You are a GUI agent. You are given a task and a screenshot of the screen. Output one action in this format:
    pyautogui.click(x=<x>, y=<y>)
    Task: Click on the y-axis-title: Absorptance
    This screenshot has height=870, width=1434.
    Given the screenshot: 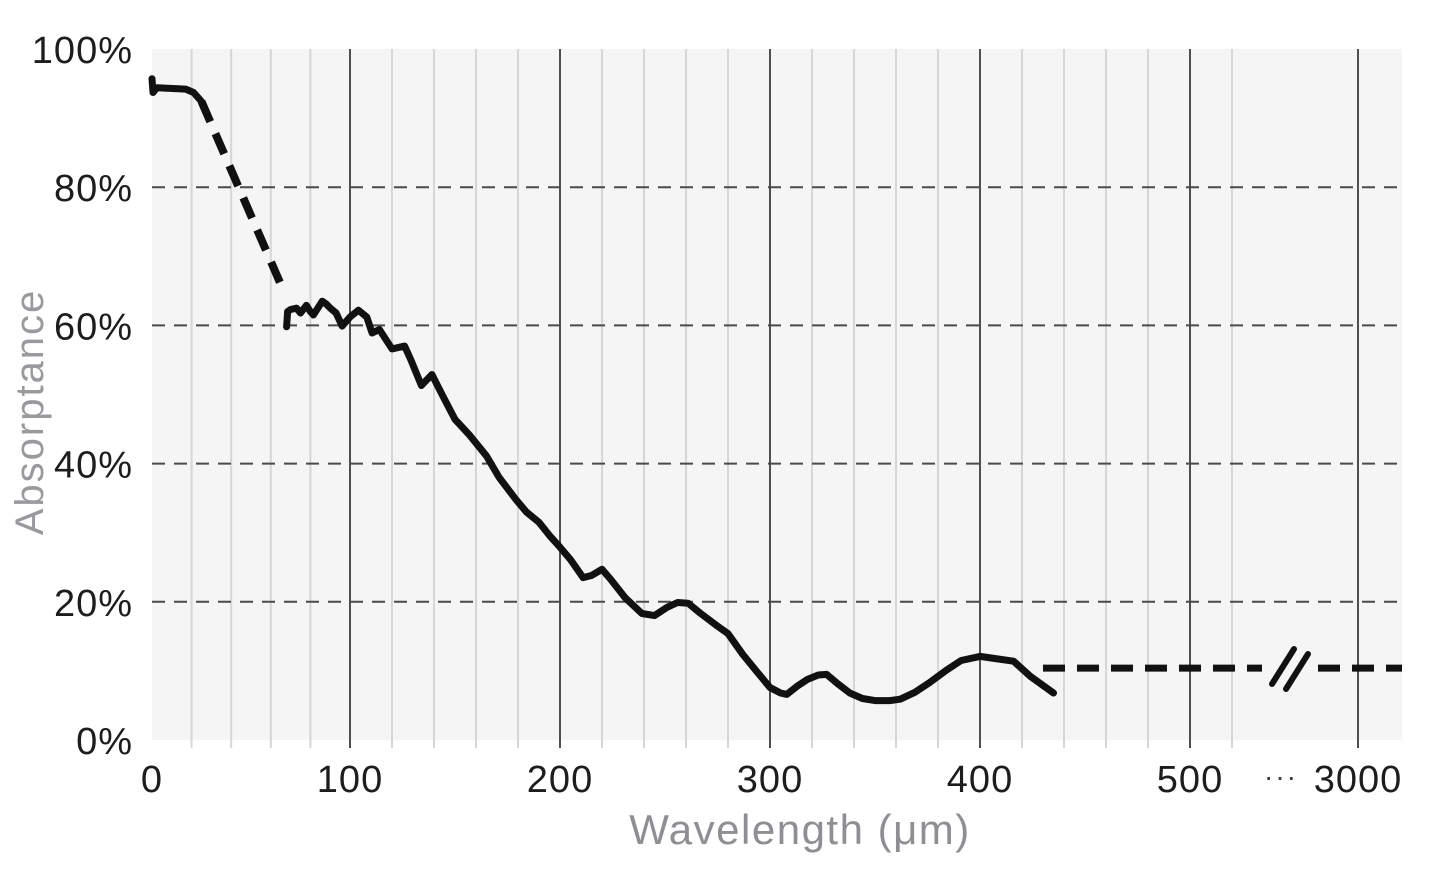 What is the action you would take?
    pyautogui.click(x=30, y=412)
    